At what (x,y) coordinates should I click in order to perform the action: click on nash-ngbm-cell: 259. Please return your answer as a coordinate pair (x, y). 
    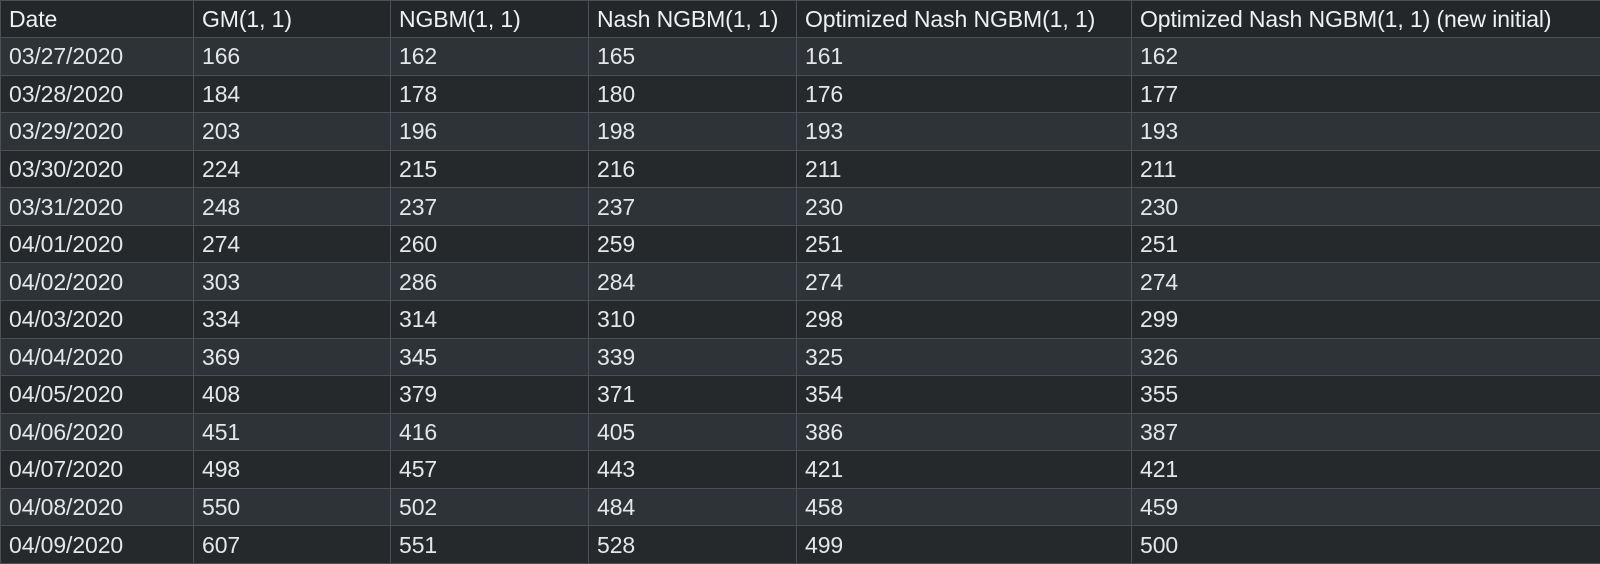
    Looking at the image, I should click on (692, 244).